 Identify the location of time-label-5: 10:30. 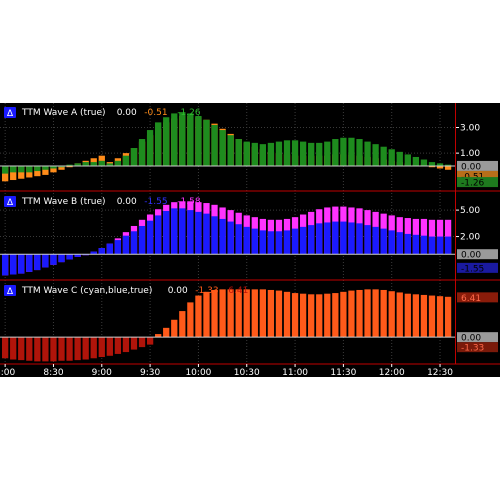
(247, 372).